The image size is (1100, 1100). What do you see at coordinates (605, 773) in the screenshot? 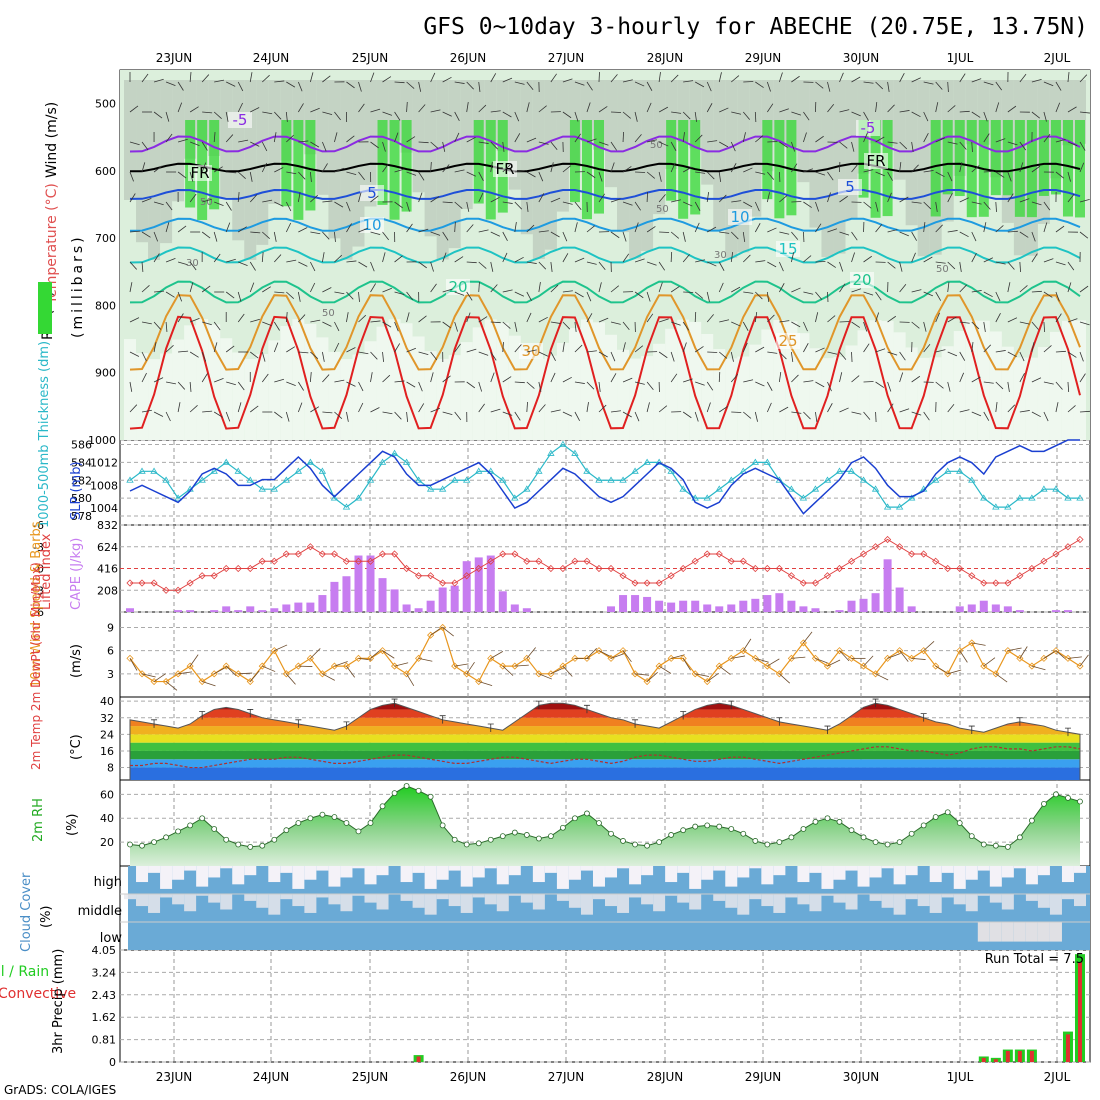
I see `temp-band` at bounding box center [605, 773].